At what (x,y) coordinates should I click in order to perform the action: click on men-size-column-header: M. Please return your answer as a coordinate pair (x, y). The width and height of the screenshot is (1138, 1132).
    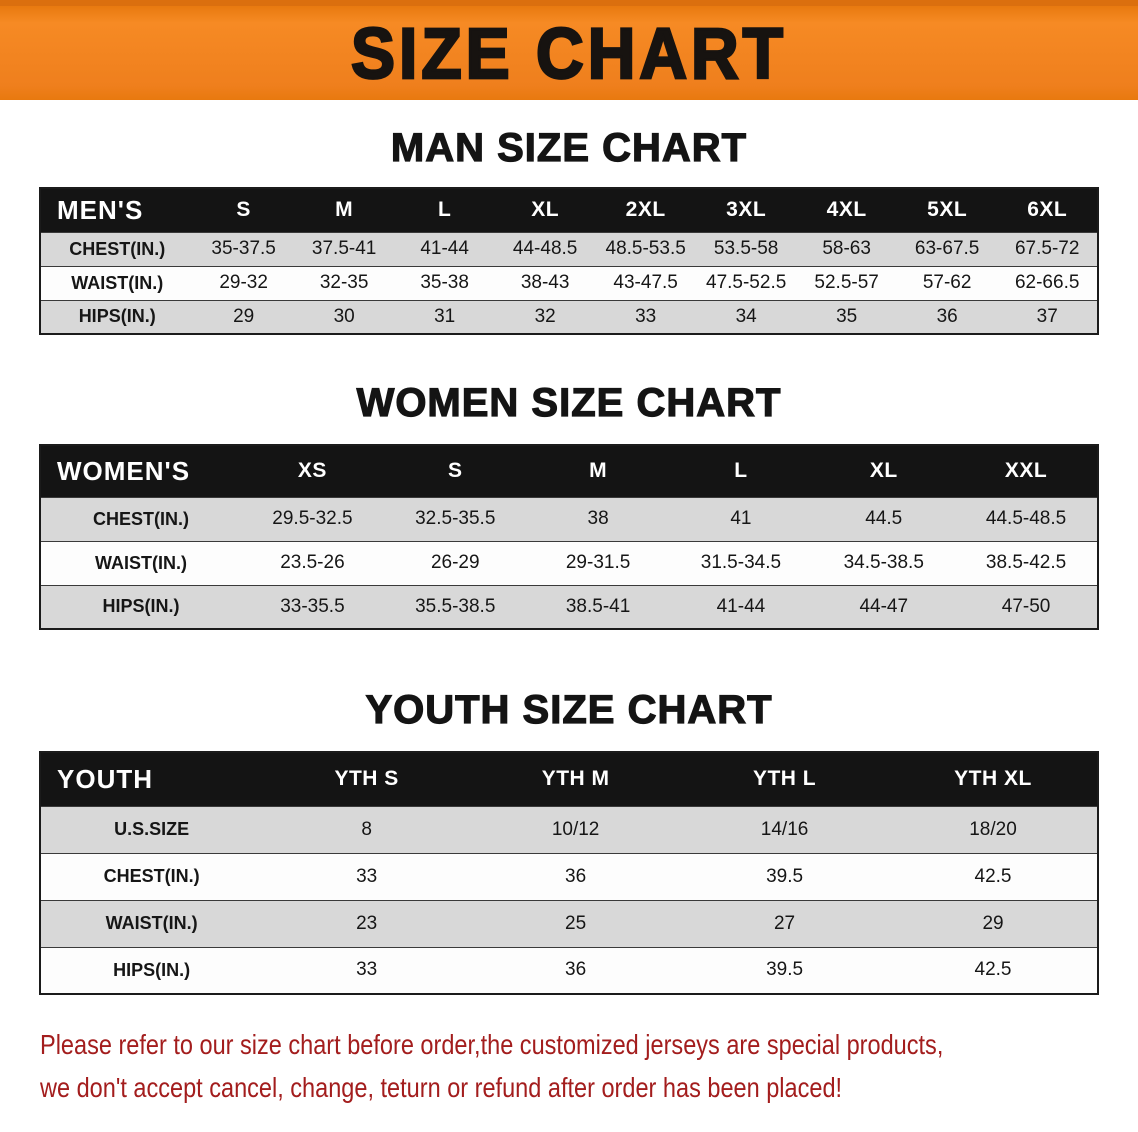
    Looking at the image, I should click on (344, 210).